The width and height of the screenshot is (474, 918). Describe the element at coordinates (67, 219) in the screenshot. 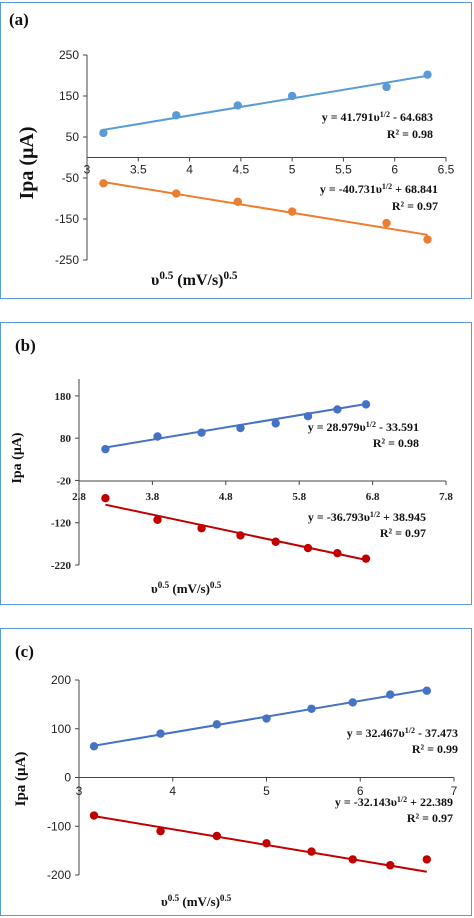

I see `y-tick-label: -150` at that location.